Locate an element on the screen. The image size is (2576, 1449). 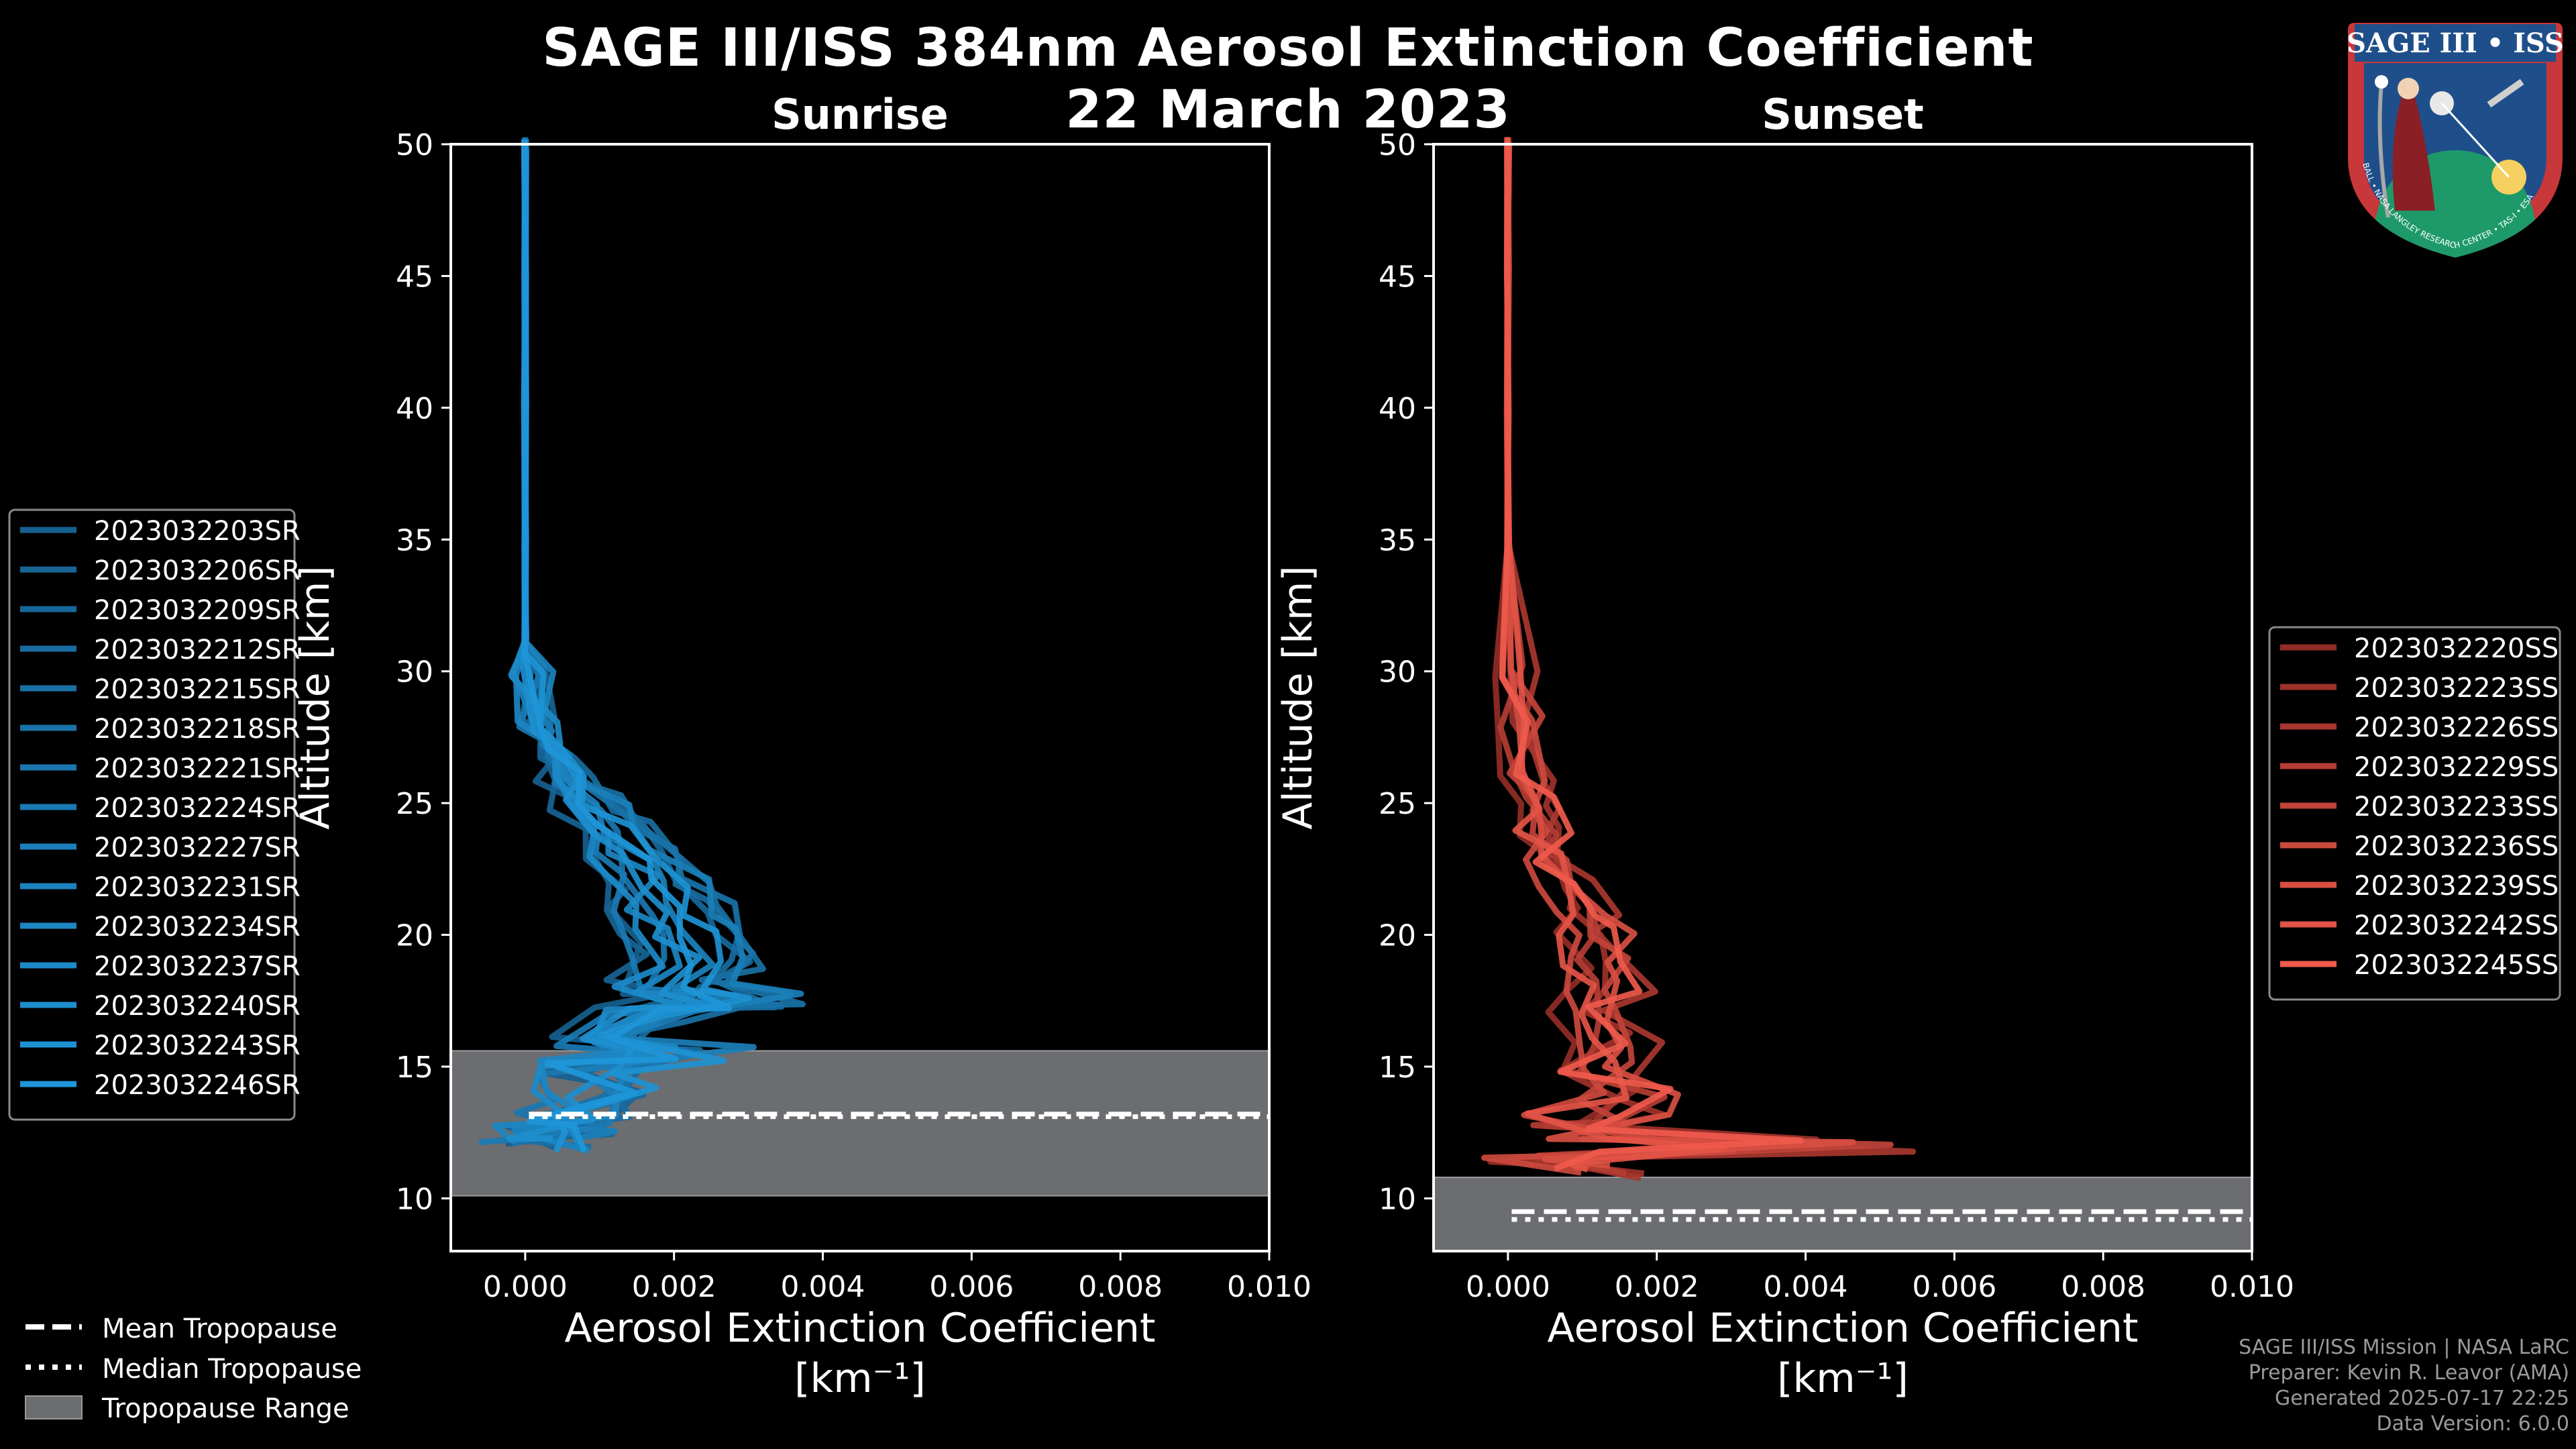
sunrise-ytick-label: 25 is located at coordinates (414, 804).